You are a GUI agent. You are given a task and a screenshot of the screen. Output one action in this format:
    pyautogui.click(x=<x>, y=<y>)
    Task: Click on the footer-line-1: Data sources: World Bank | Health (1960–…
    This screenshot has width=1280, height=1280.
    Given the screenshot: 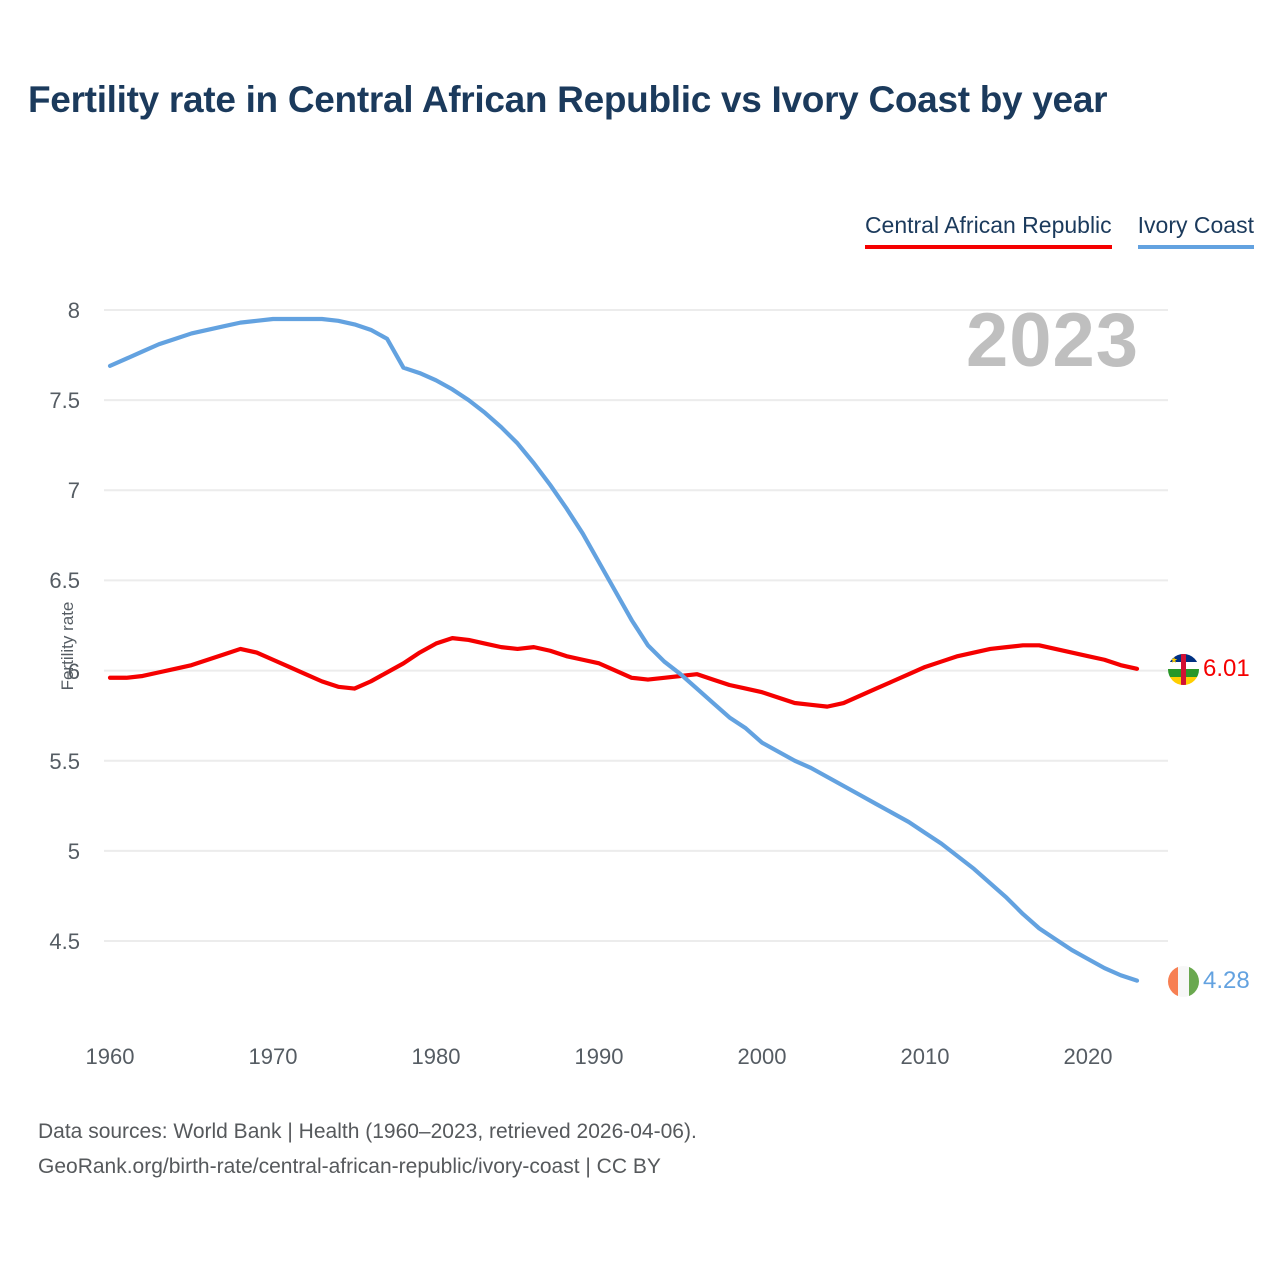 What is the action you would take?
    pyautogui.click(x=367, y=1131)
    